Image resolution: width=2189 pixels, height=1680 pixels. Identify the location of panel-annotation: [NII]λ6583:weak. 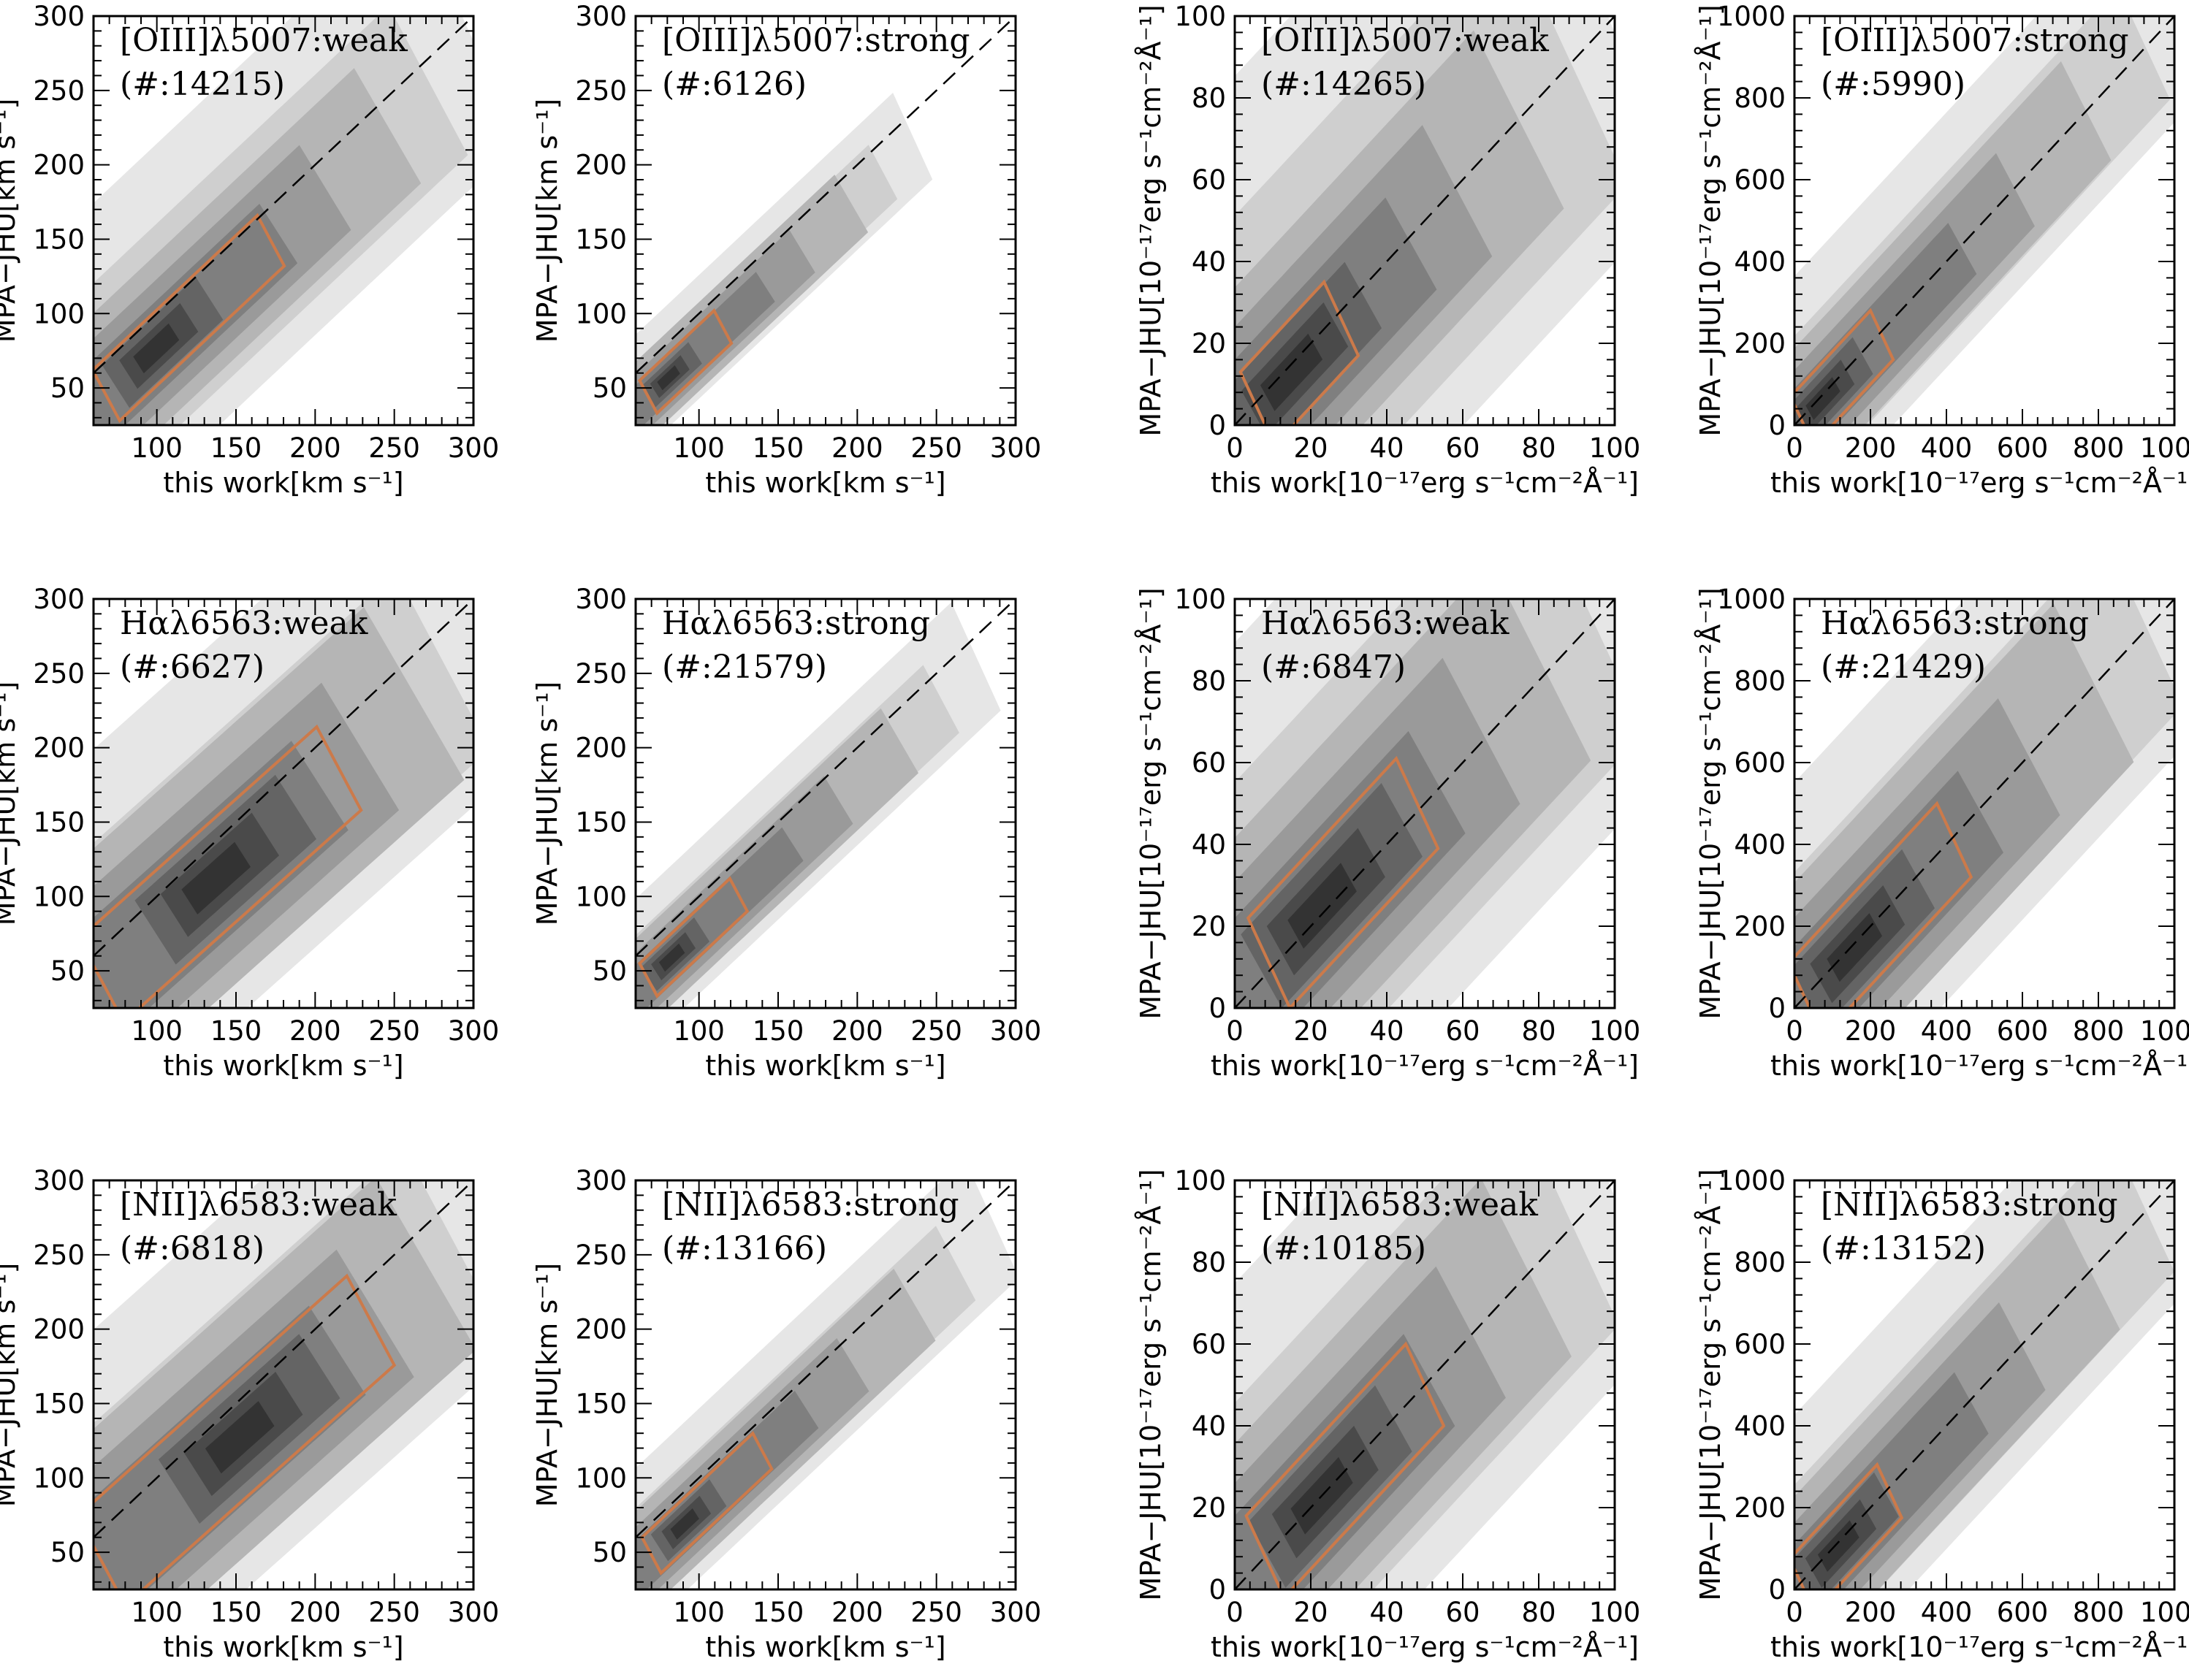
(258, 1204).